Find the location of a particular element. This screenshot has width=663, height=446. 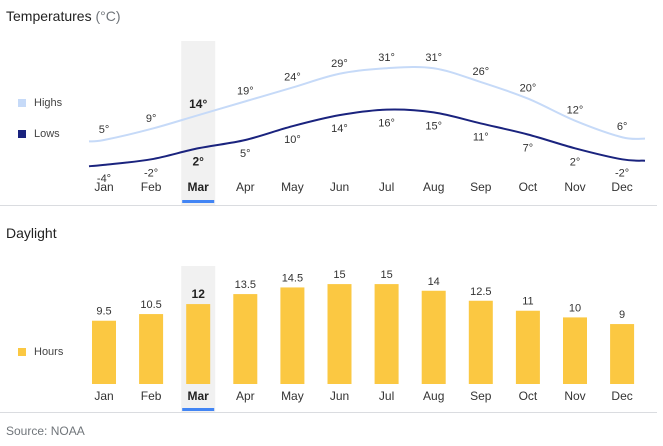

daylight-label-apr: 13.5 is located at coordinates (245, 285).